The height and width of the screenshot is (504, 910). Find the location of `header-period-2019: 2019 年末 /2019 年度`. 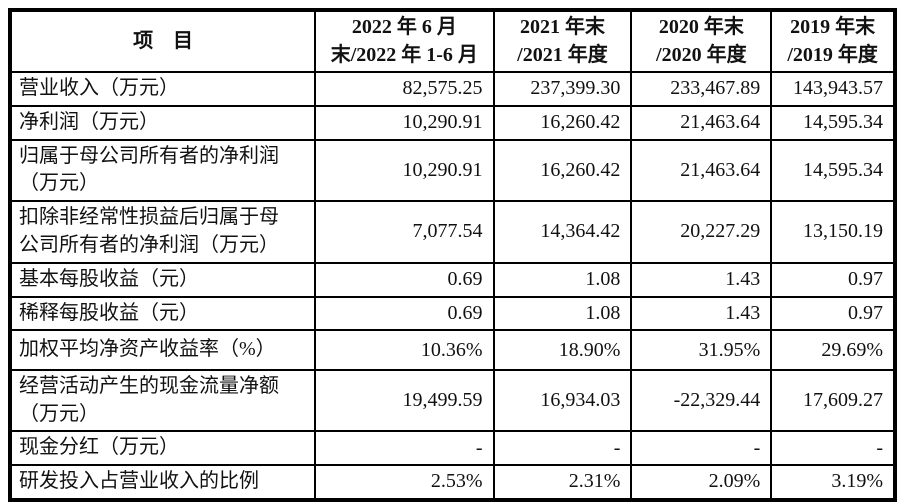

header-period-2019: 2019 年末 /2019 年度 is located at coordinates (833, 41).